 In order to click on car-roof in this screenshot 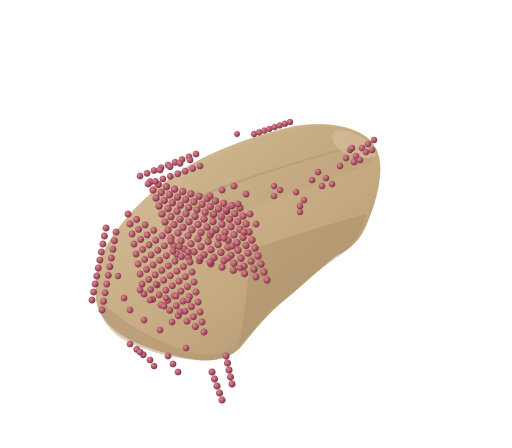, I will do `click(276, 174)`.